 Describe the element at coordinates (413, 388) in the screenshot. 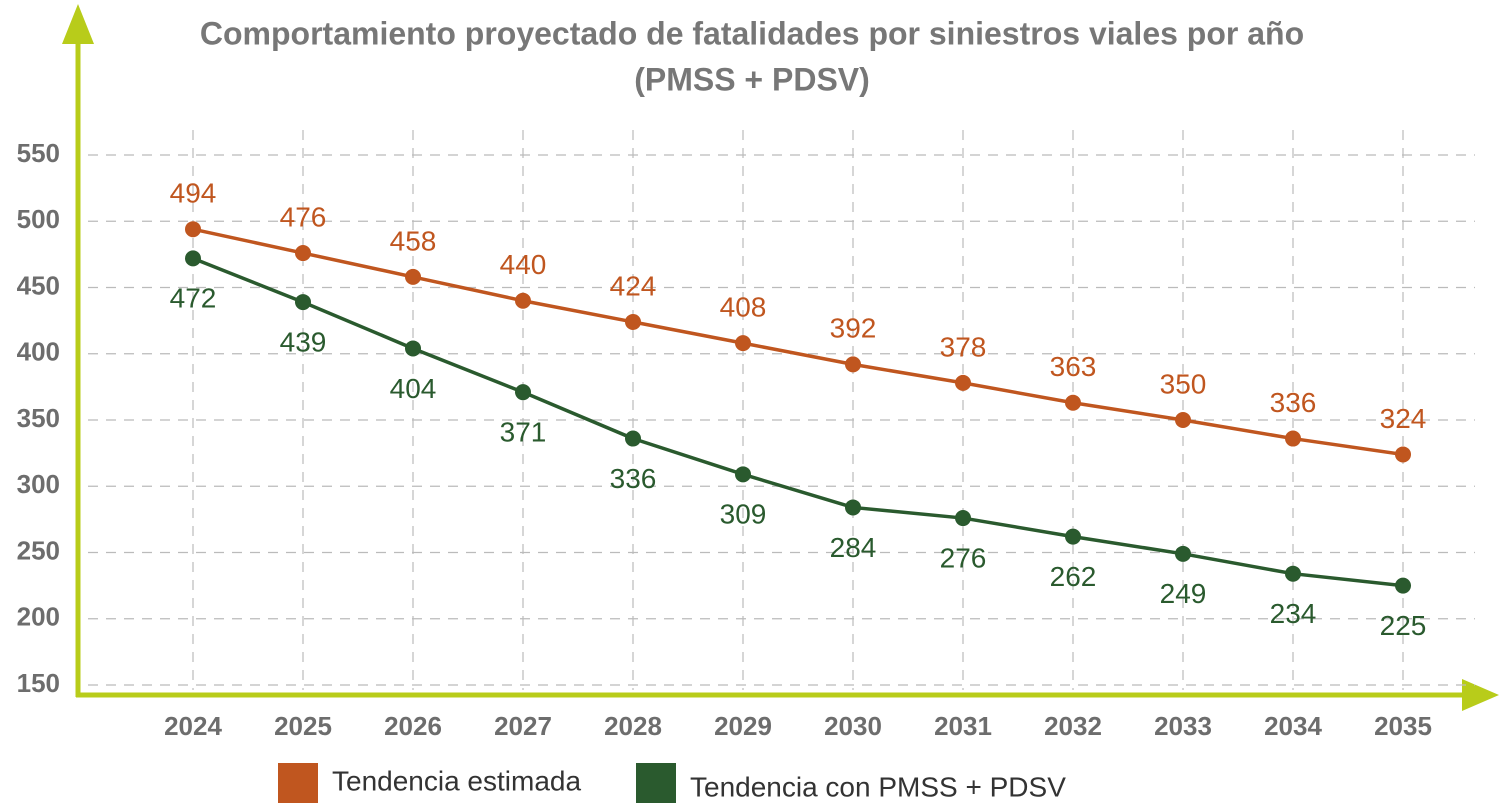

I see `data-label: 404` at that location.